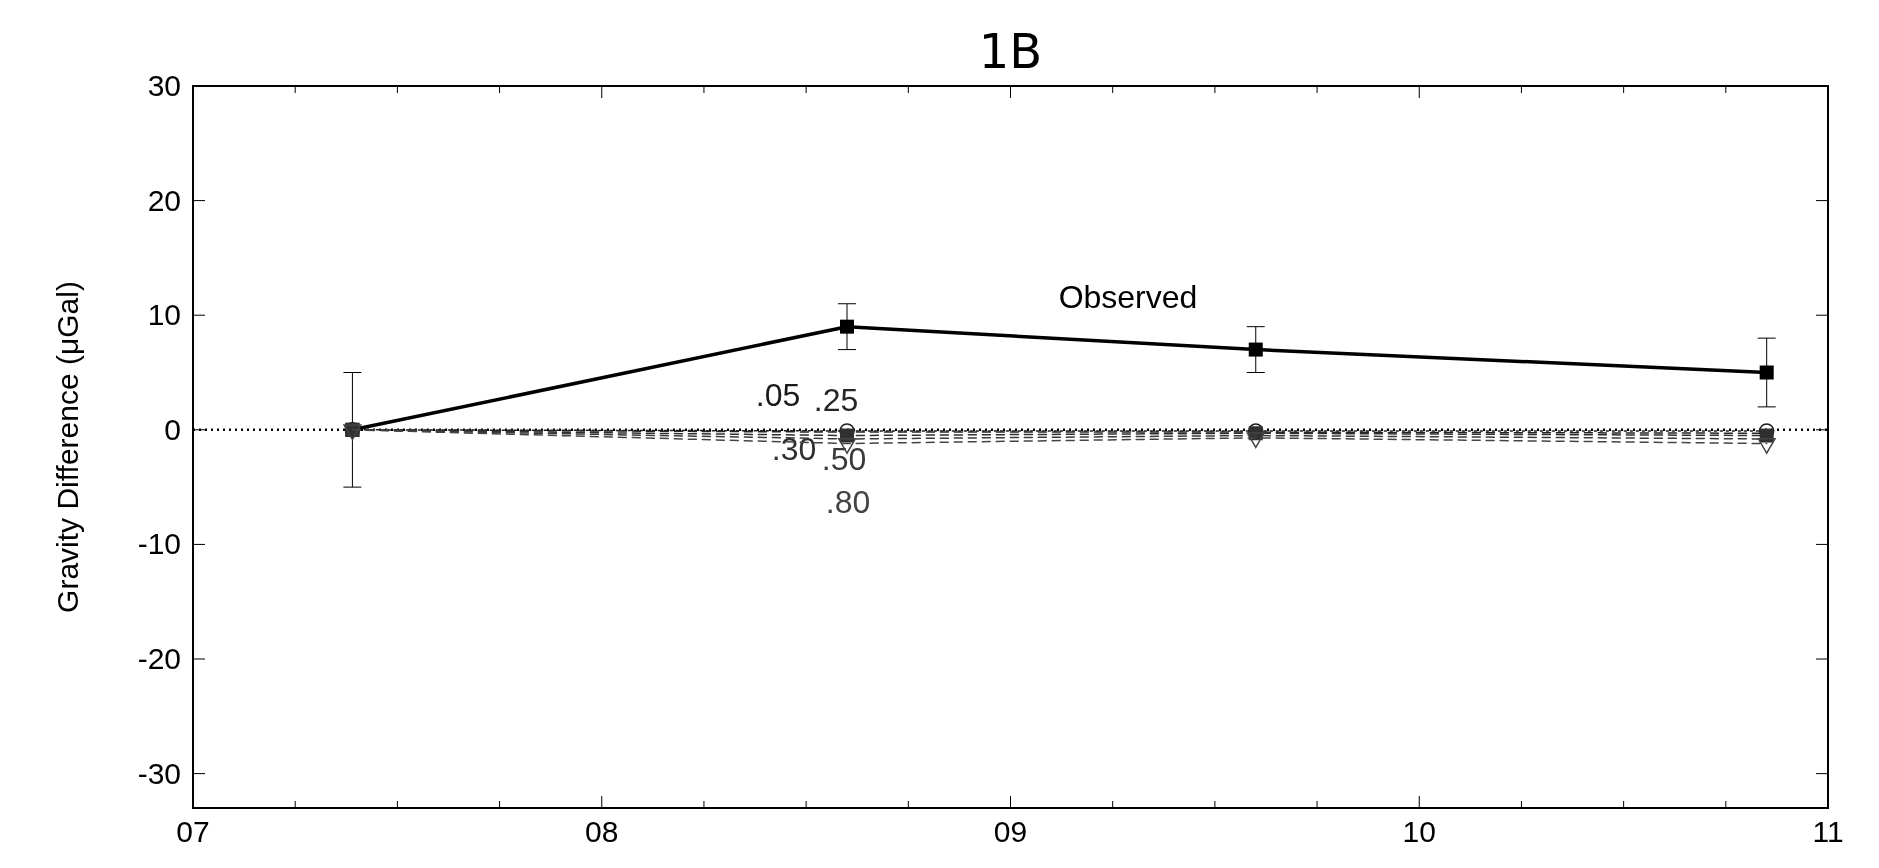 This screenshot has height=868, width=1879. I want to click on y-tick-label: 20, so click(164, 200).